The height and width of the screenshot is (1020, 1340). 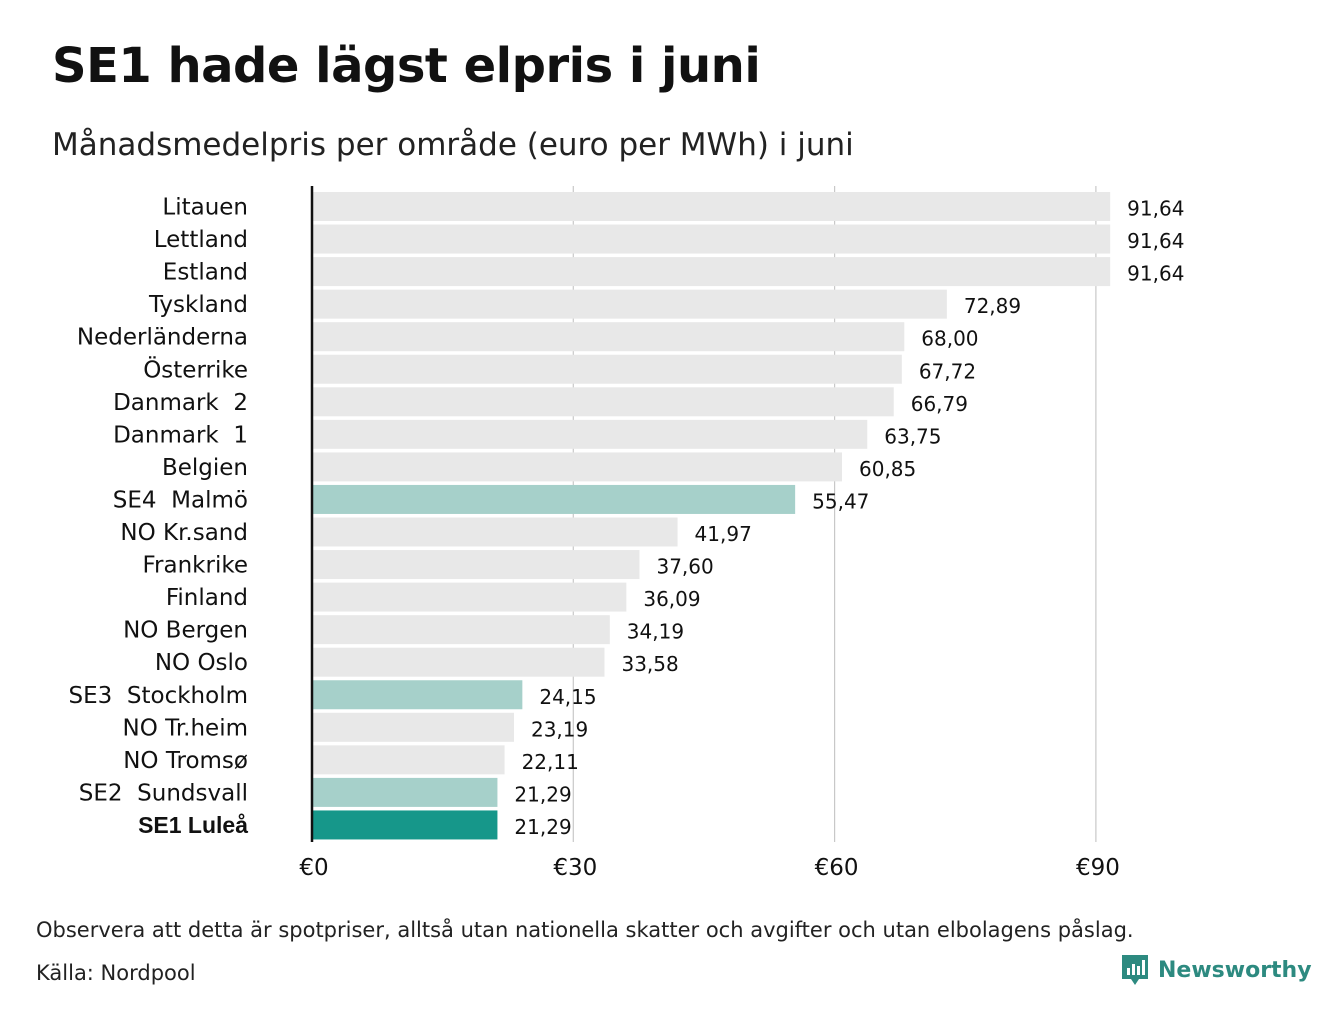 I want to click on category-label: Belgien, so click(x=205, y=468).